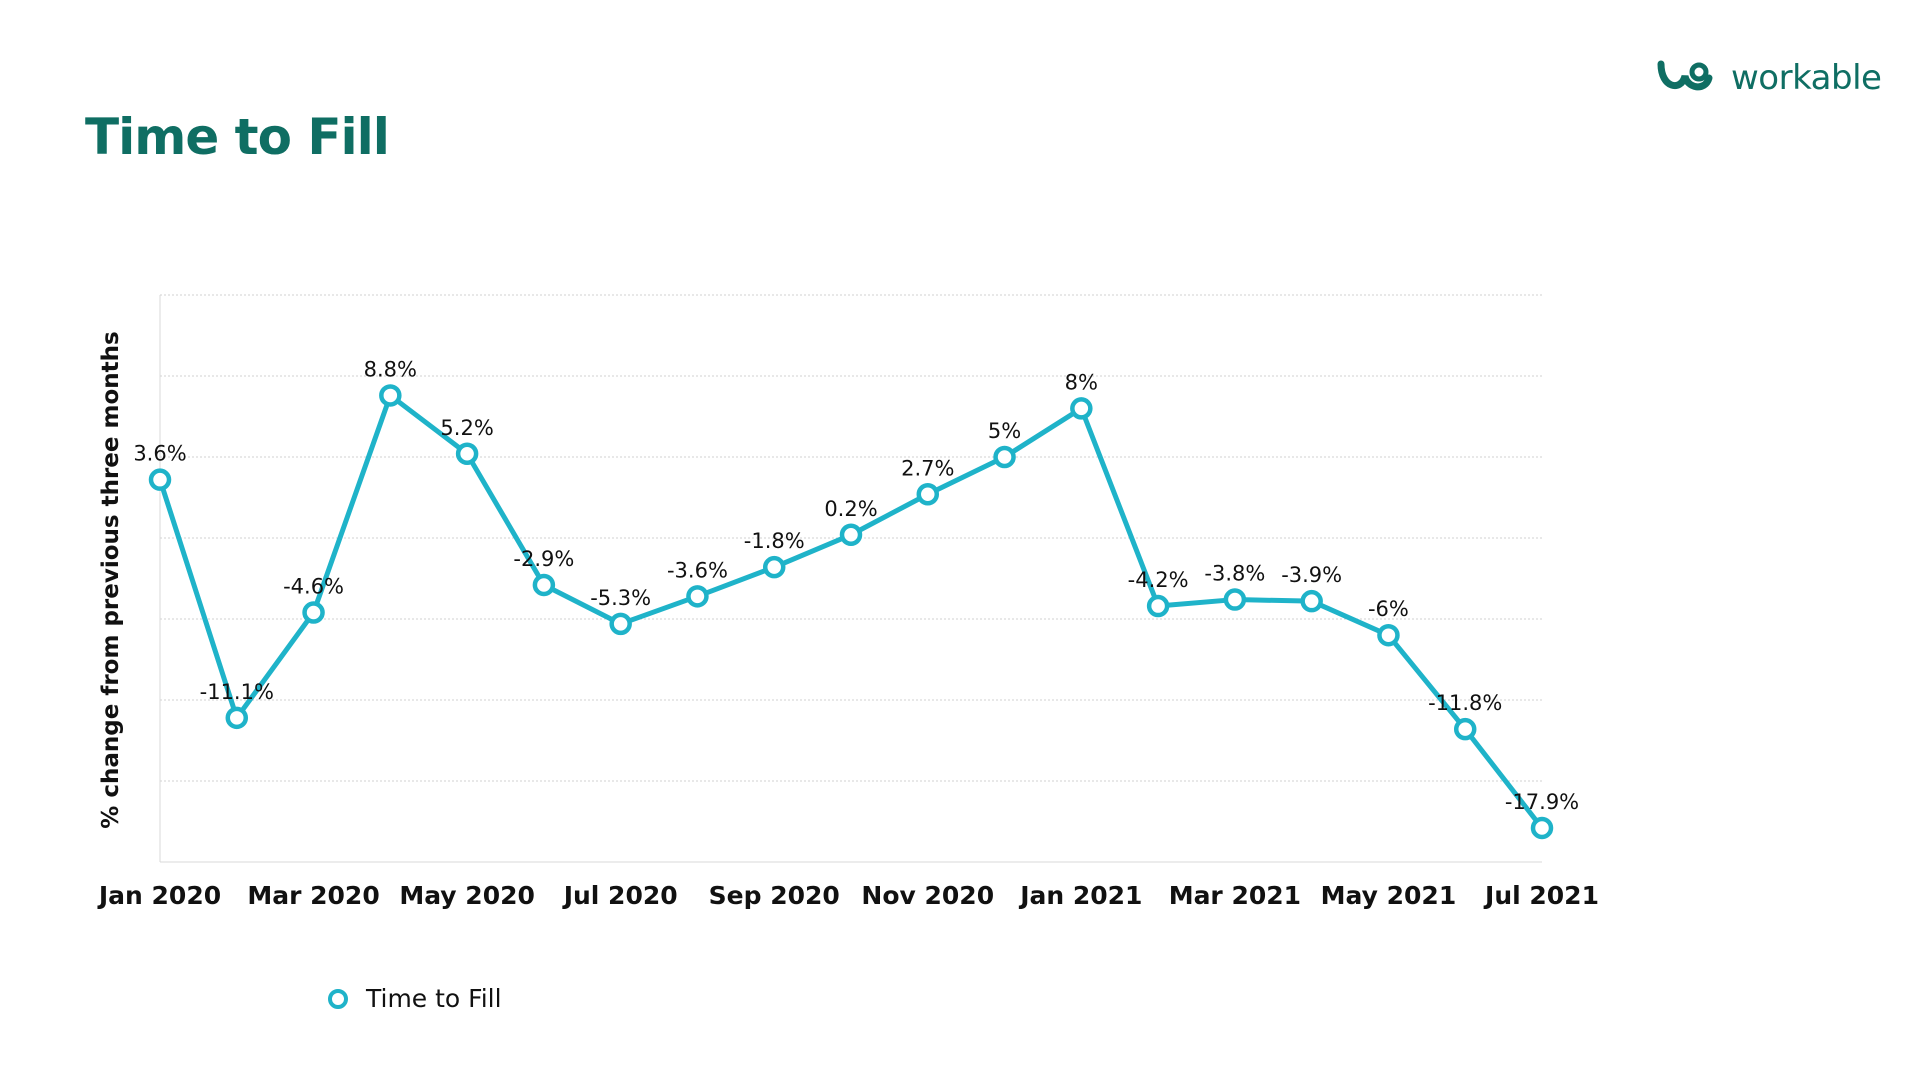  Describe the element at coordinates (1685, 75) in the screenshot. I see `workable-logo-icon` at that location.